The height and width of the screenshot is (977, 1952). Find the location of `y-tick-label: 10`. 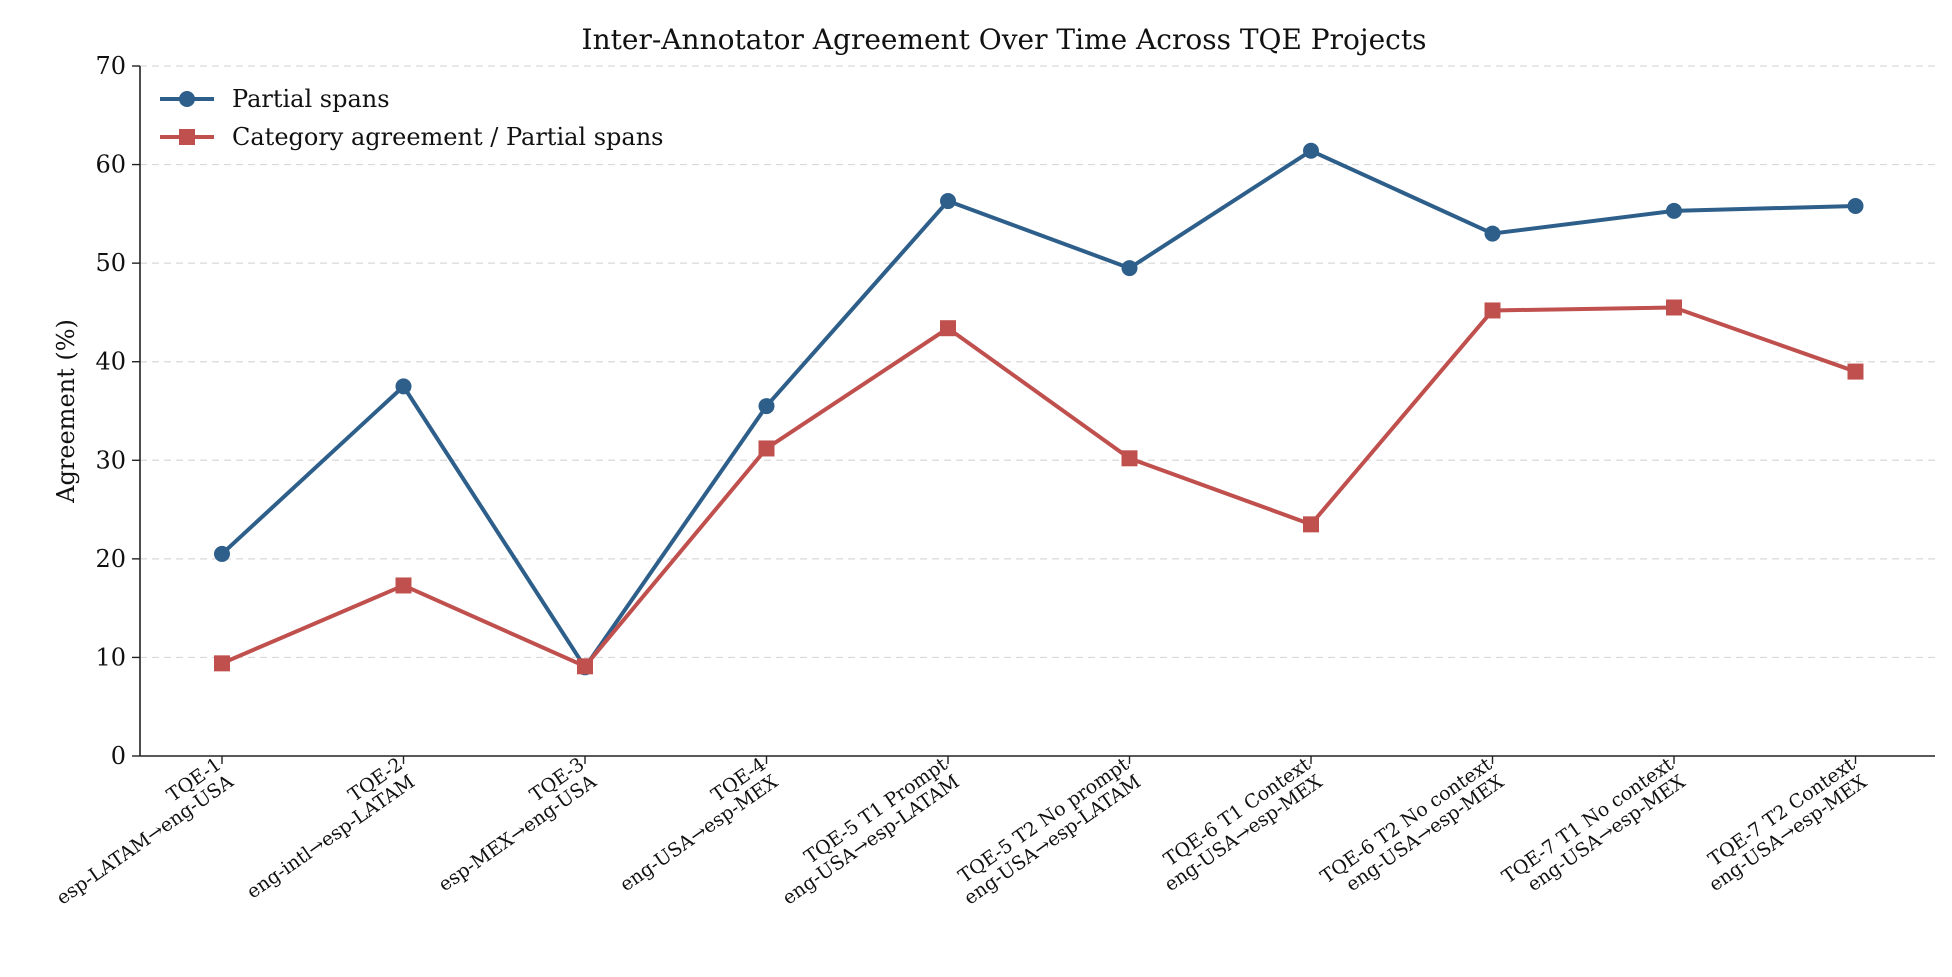

y-tick-label: 10 is located at coordinates (110, 657).